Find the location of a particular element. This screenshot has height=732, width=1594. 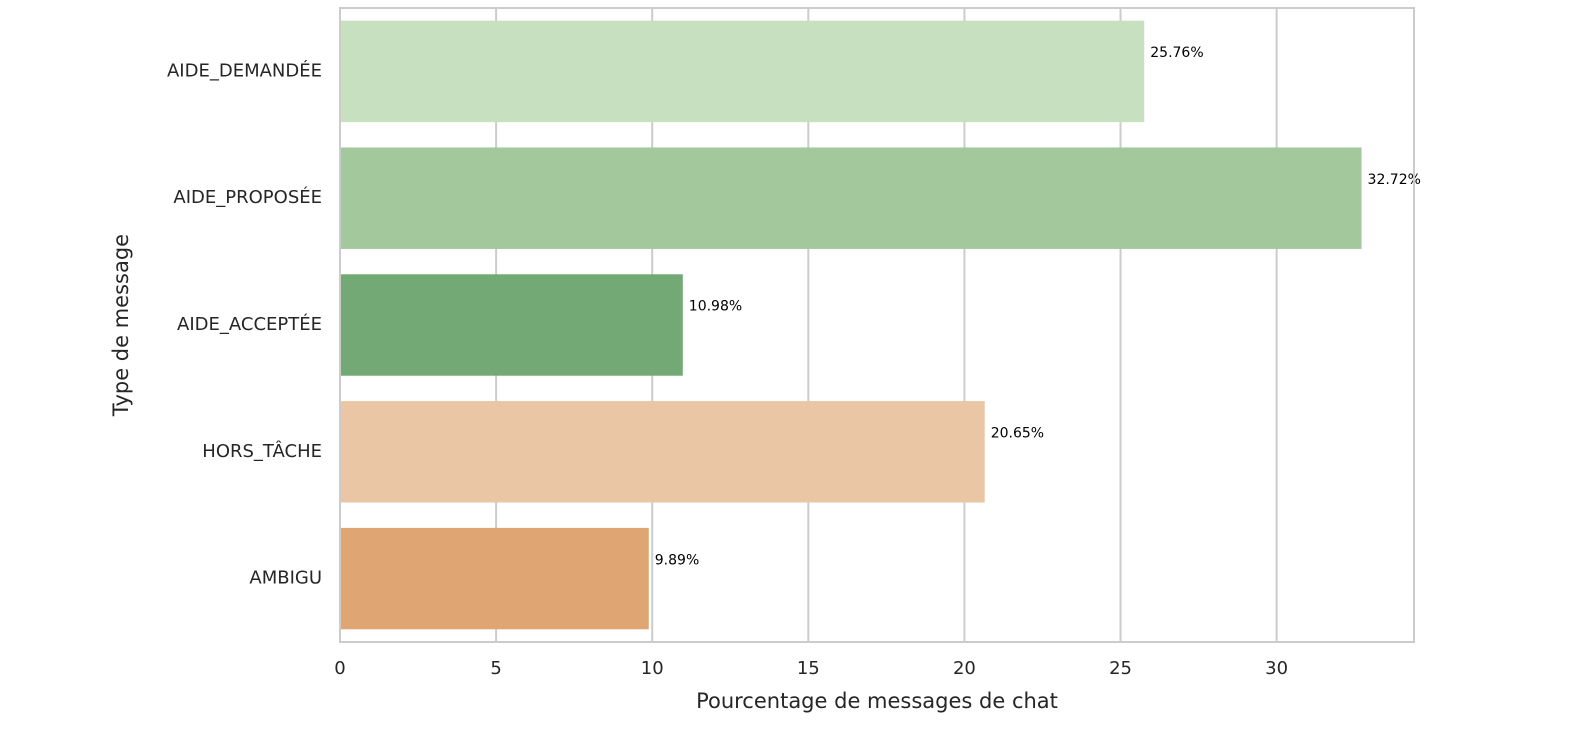

data-label-2: 10.98% is located at coordinates (715, 307).